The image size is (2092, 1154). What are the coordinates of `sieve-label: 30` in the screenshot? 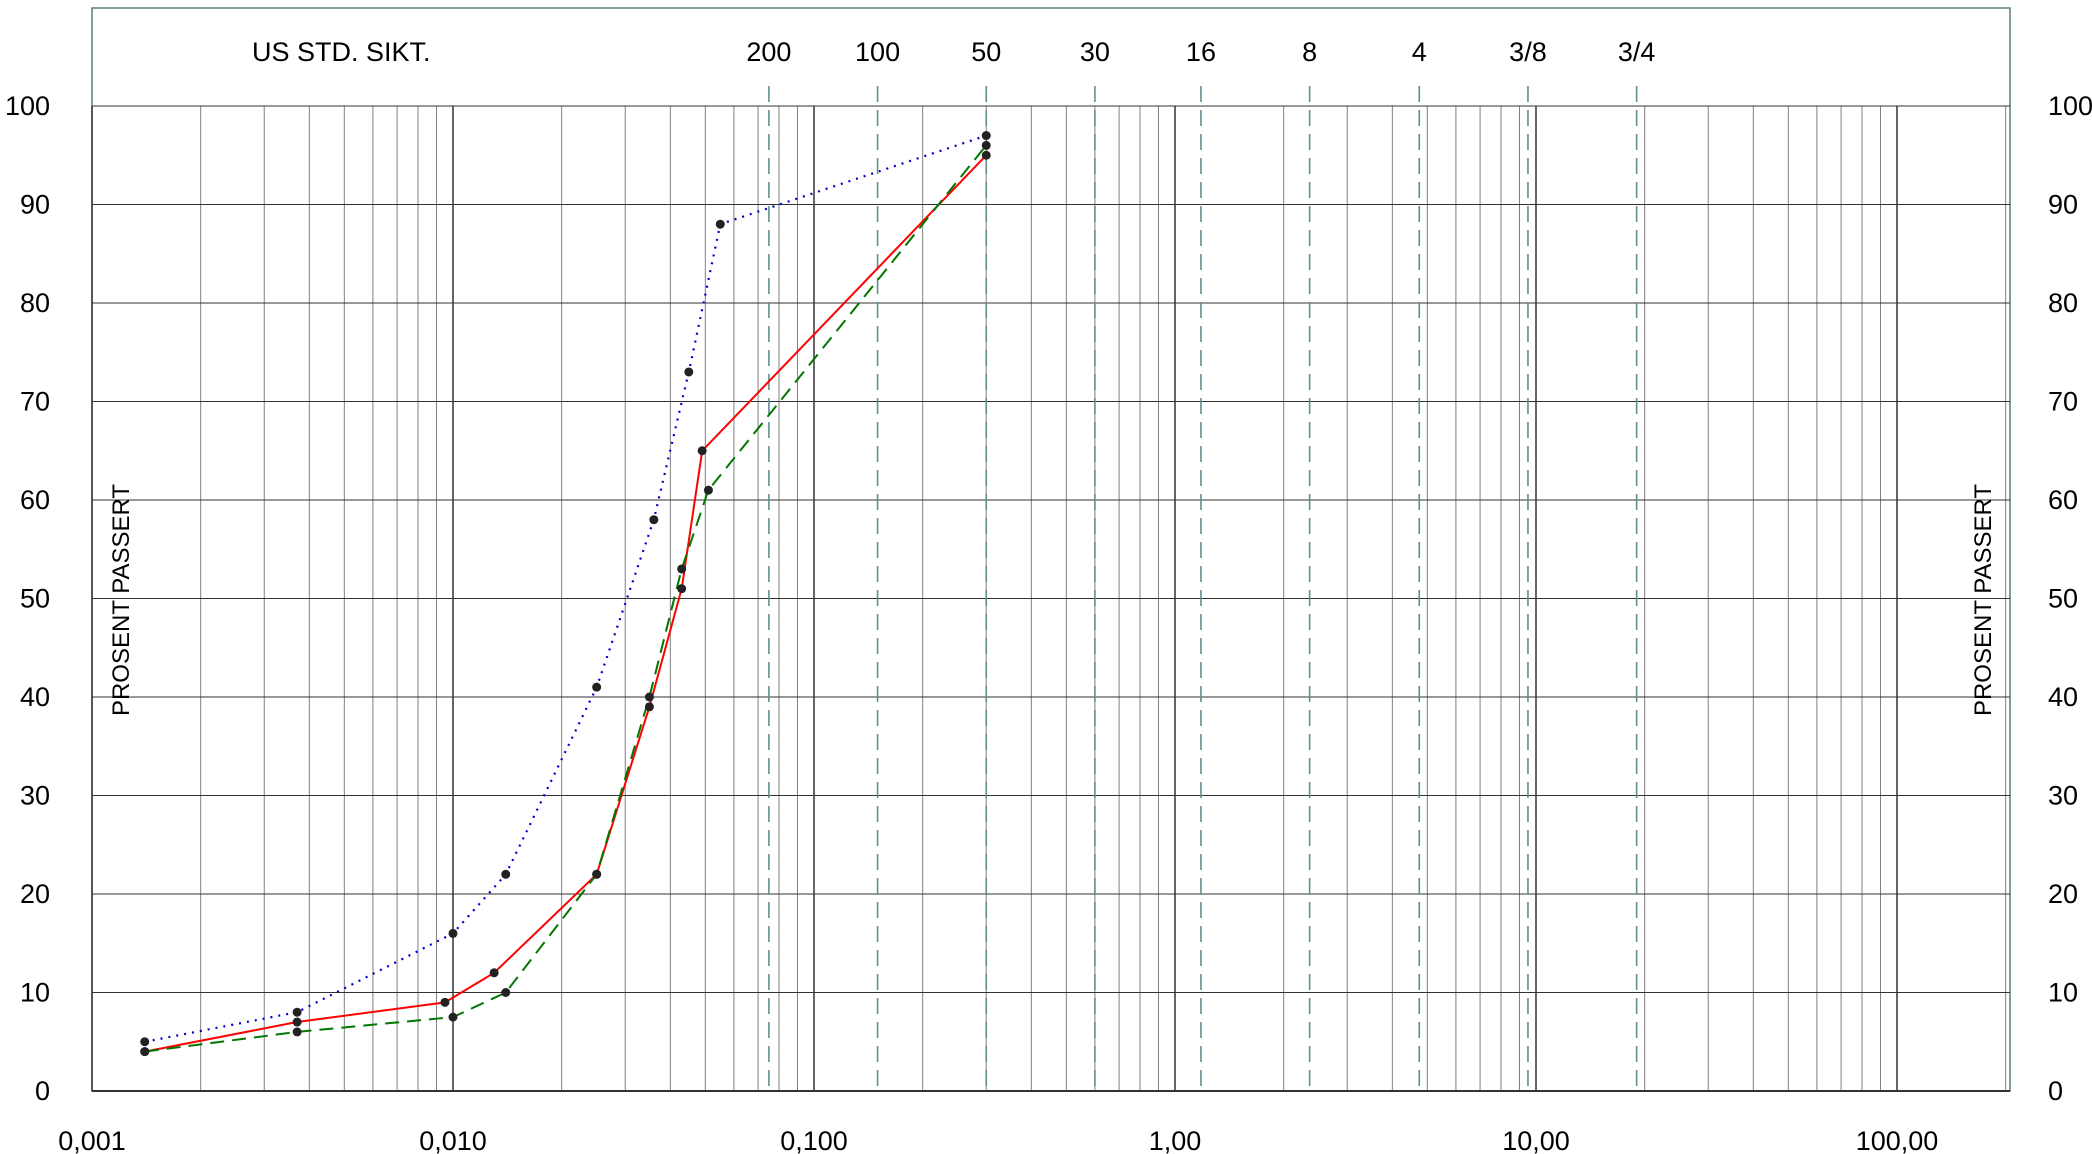 It's located at (1095, 52).